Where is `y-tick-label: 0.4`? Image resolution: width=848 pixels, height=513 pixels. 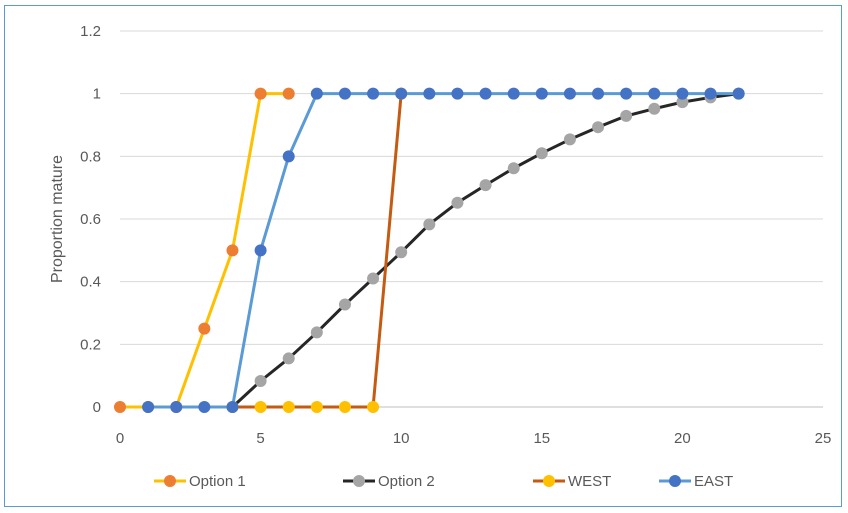
y-tick-label: 0.4 is located at coordinates (90, 282).